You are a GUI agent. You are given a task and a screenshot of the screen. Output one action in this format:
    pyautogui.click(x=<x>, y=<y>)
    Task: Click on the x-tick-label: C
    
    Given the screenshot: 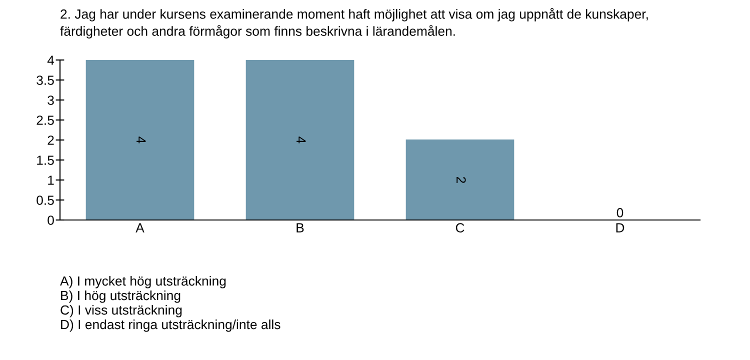 What is the action you would take?
    pyautogui.click(x=460, y=227)
    